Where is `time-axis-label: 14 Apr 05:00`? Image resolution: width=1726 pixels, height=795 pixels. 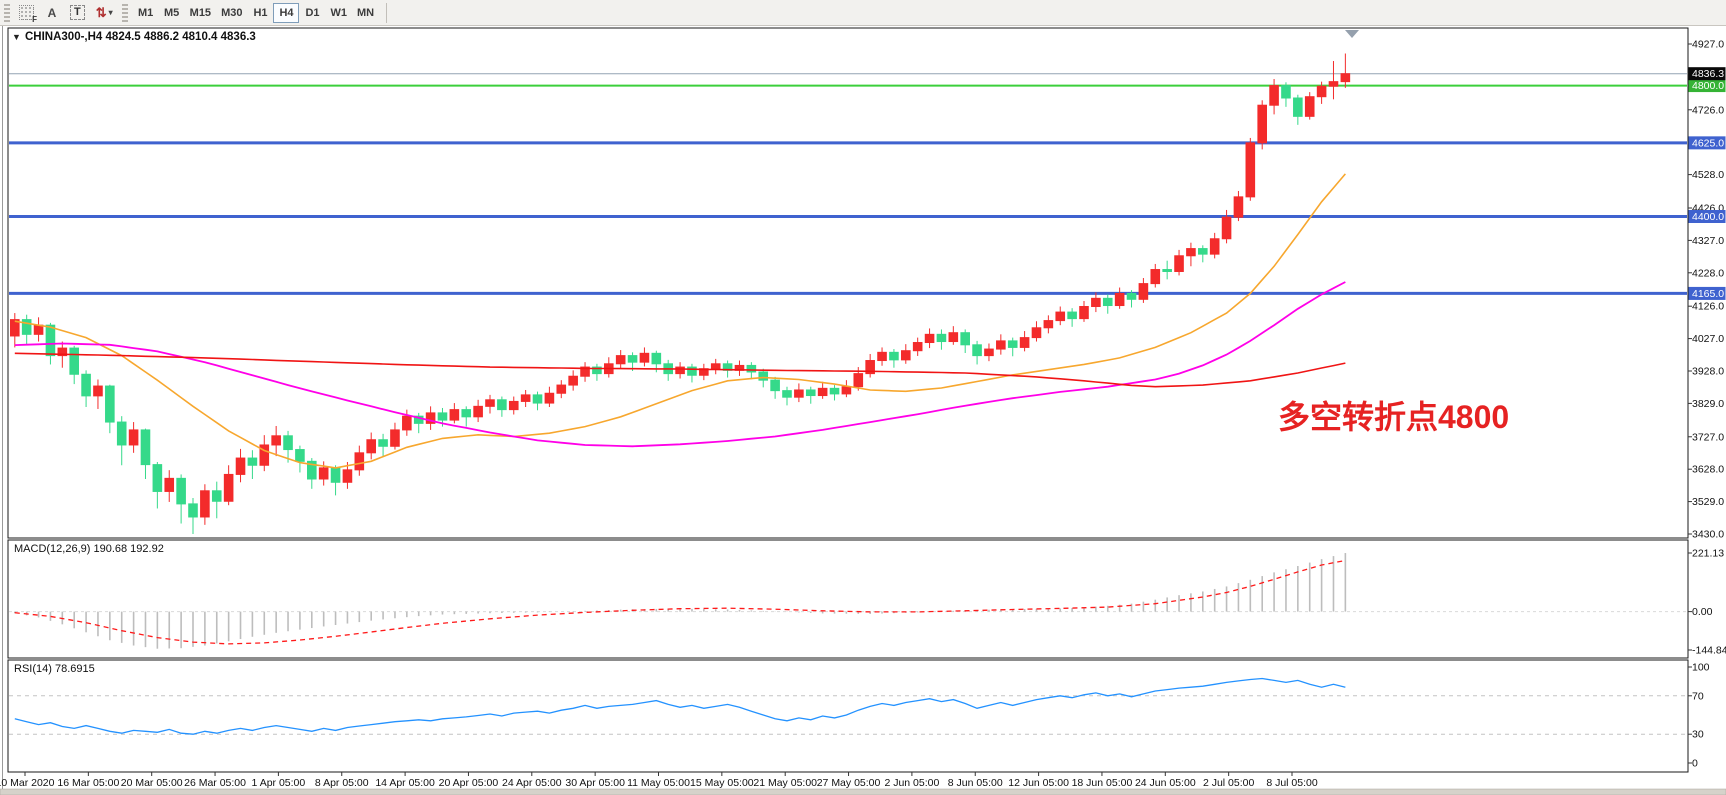
time-axis-label: 14 Apr 05:00 is located at coordinates (405, 783).